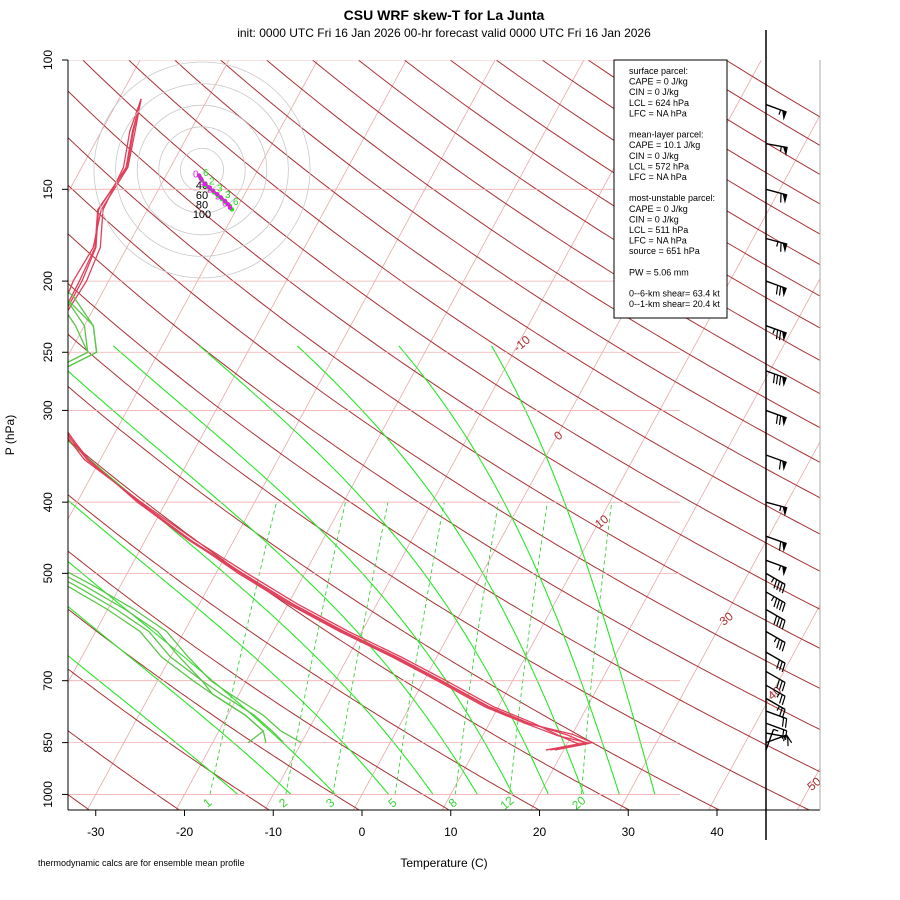  I want to click on y-tick-label: 850, so click(48, 742).